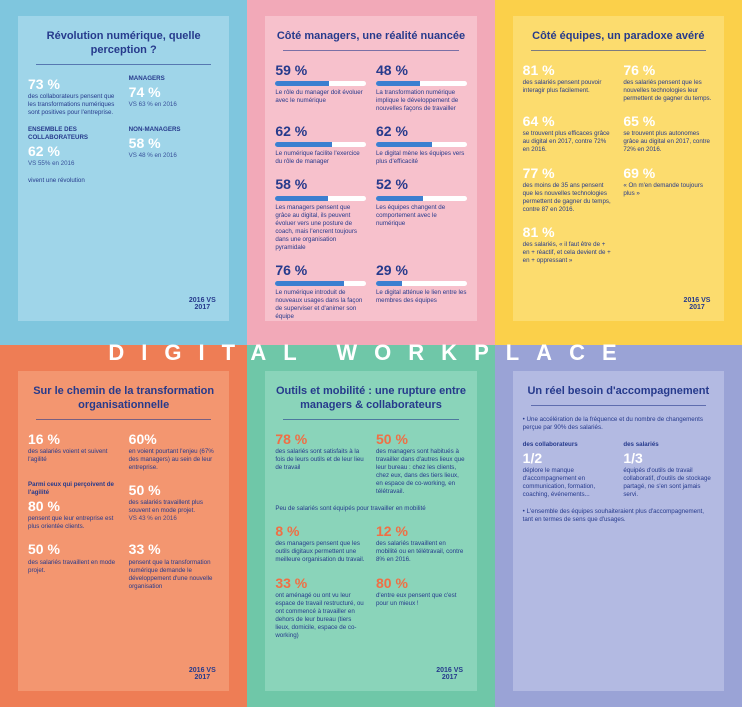  I want to click on stat-value: 81 %, so click(538, 231).